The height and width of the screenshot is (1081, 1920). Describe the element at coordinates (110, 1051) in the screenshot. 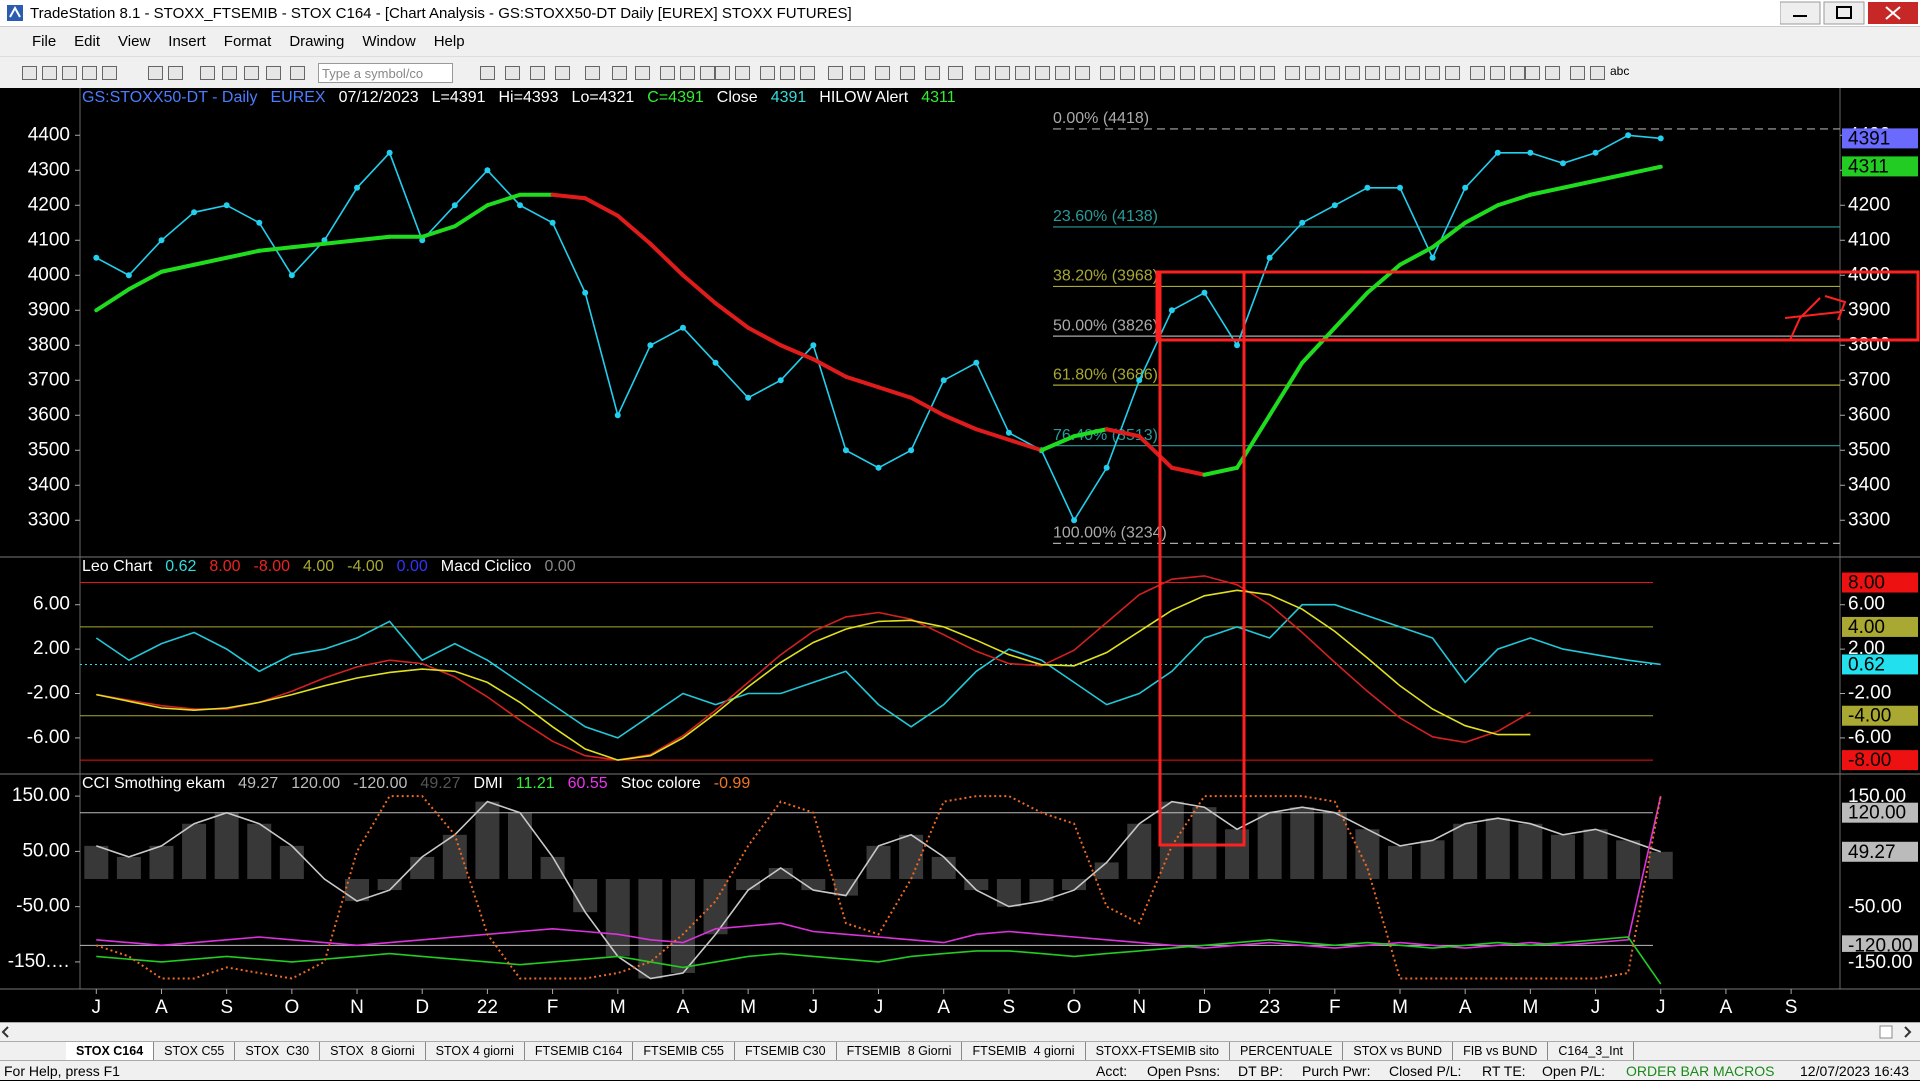

I see `tab: STOX C164` at that location.